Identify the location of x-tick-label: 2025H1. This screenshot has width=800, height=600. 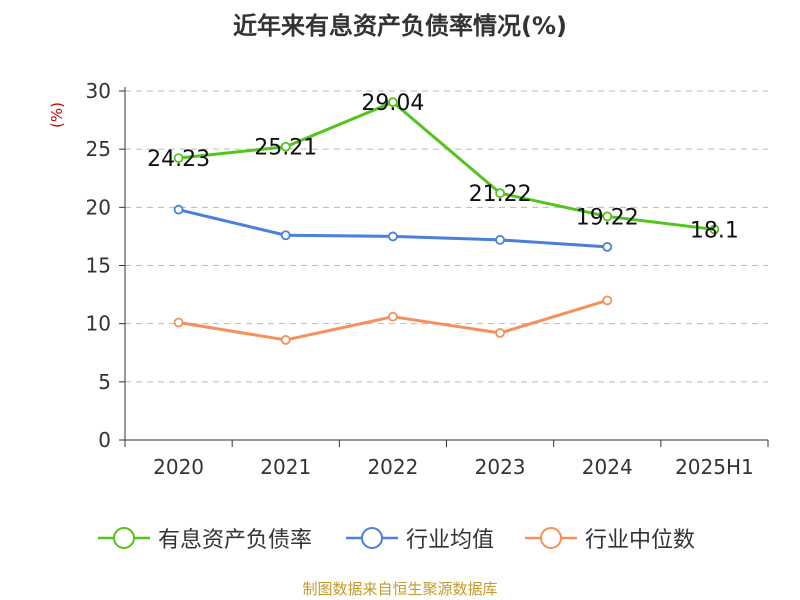
(714, 467).